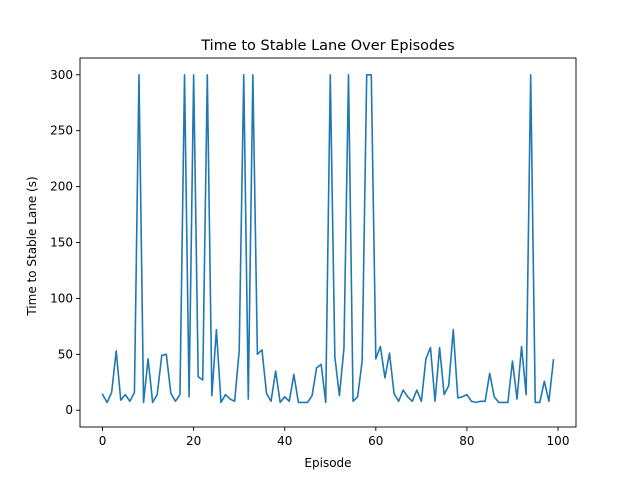 This screenshot has height=480, width=640. I want to click on x-tick-label: 100, so click(558, 441).